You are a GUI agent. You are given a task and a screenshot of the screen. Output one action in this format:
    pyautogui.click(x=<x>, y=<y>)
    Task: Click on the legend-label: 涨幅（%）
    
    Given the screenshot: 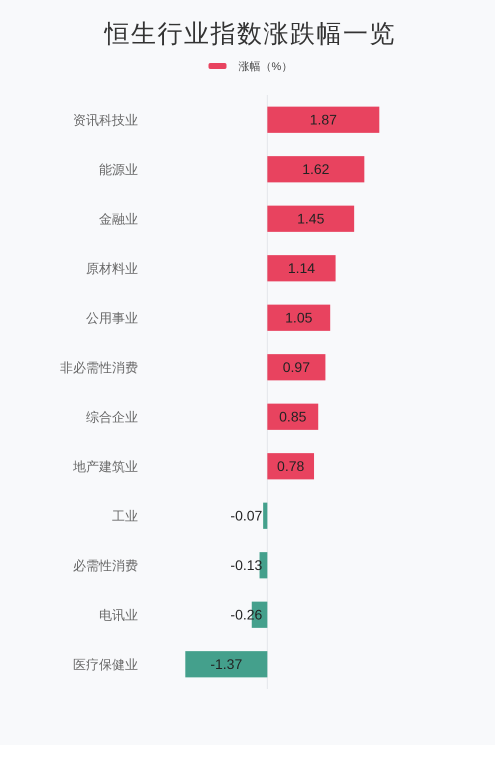 What is the action you would take?
    pyautogui.click(x=265, y=67)
    